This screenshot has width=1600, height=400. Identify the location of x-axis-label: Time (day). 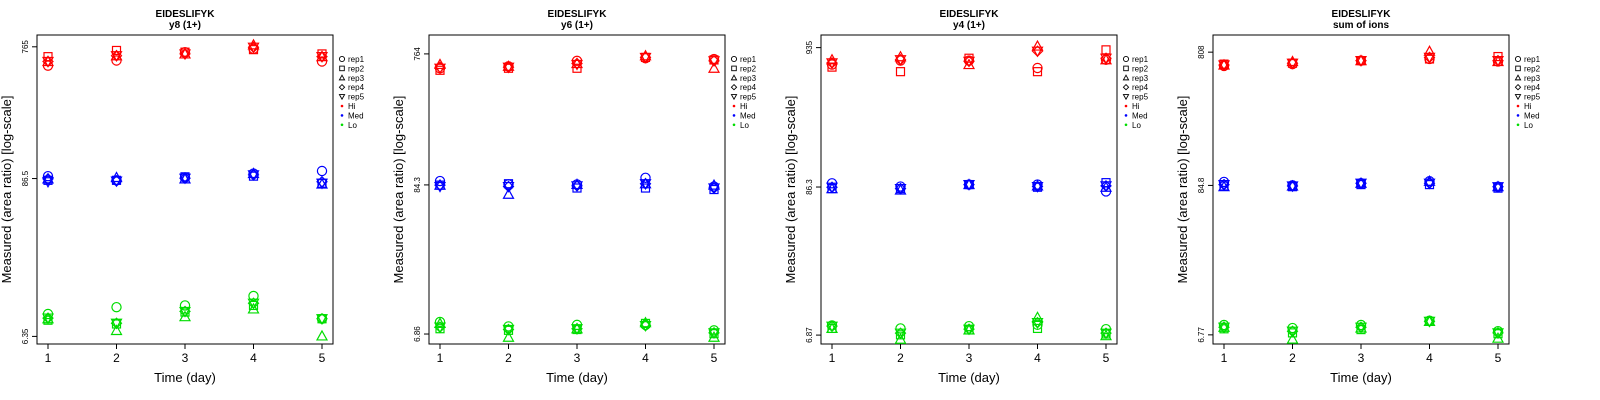
(969, 377).